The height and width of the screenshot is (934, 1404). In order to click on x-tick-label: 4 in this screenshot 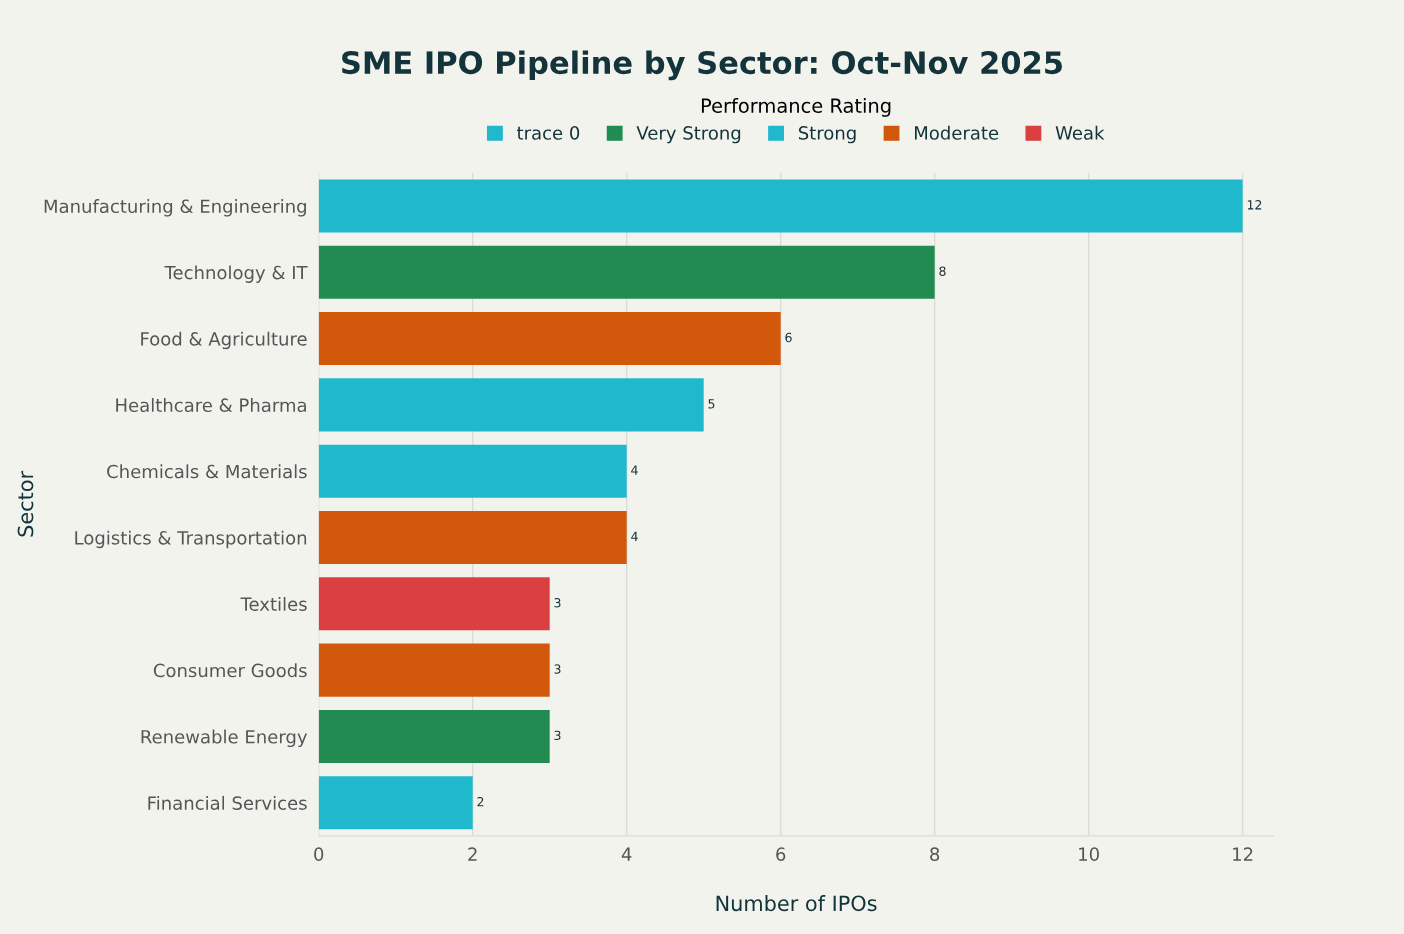, I will do `click(626, 854)`.